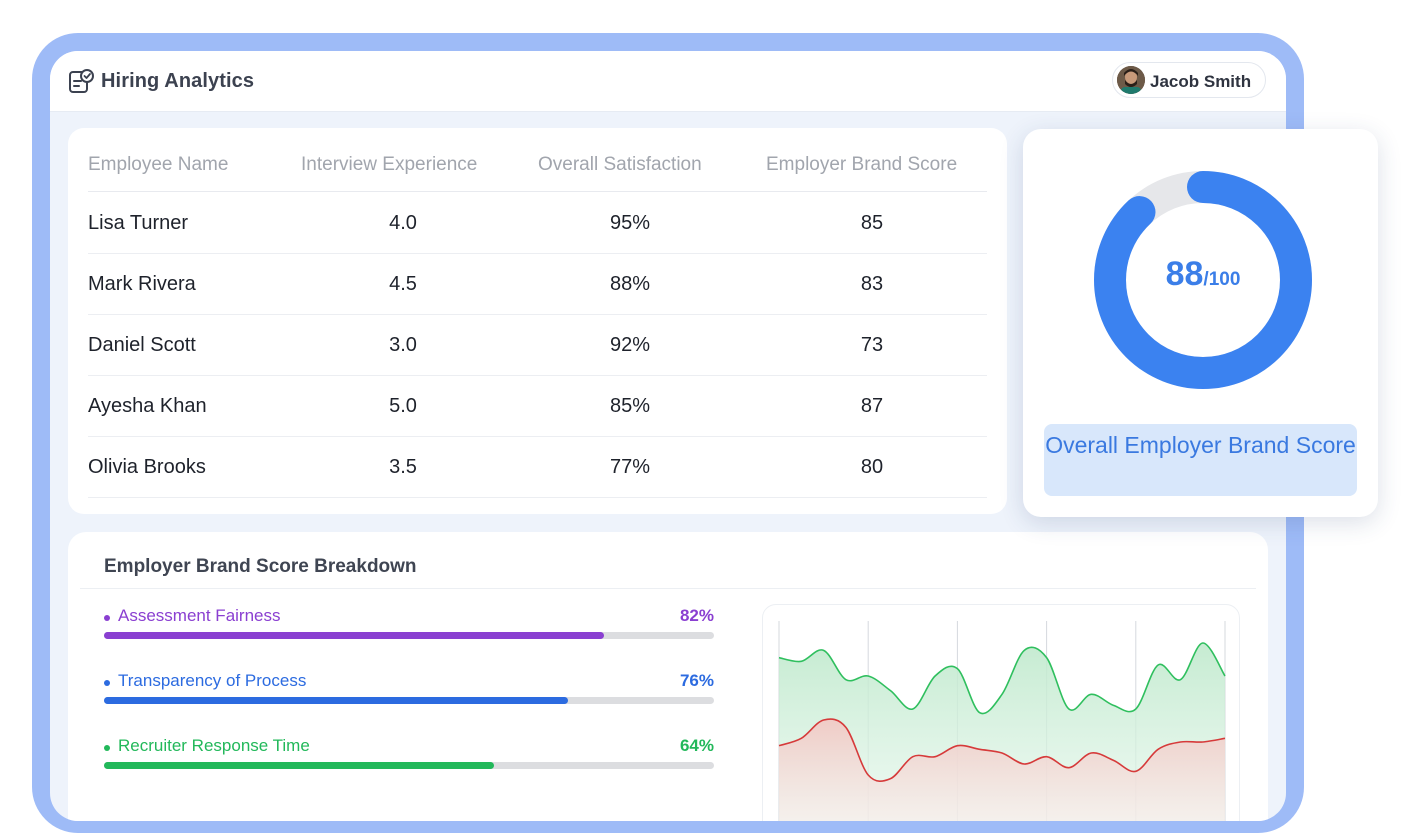 This screenshot has width=1410, height=833. I want to click on header-divider, so click(537, 191).